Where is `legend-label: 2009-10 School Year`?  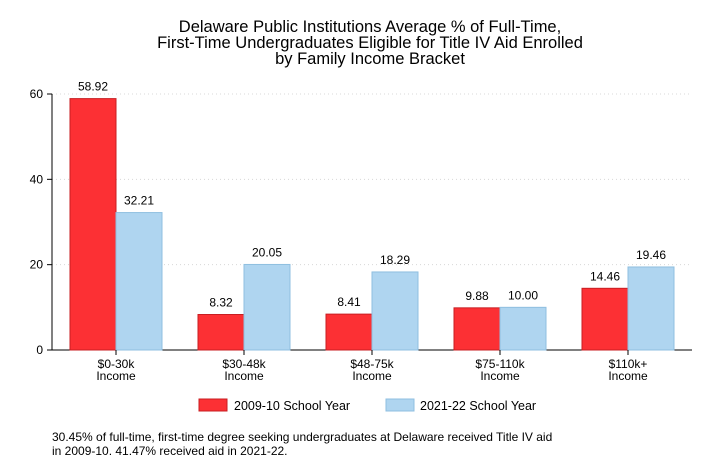
legend-label: 2009-10 School Year is located at coordinates (292, 406).